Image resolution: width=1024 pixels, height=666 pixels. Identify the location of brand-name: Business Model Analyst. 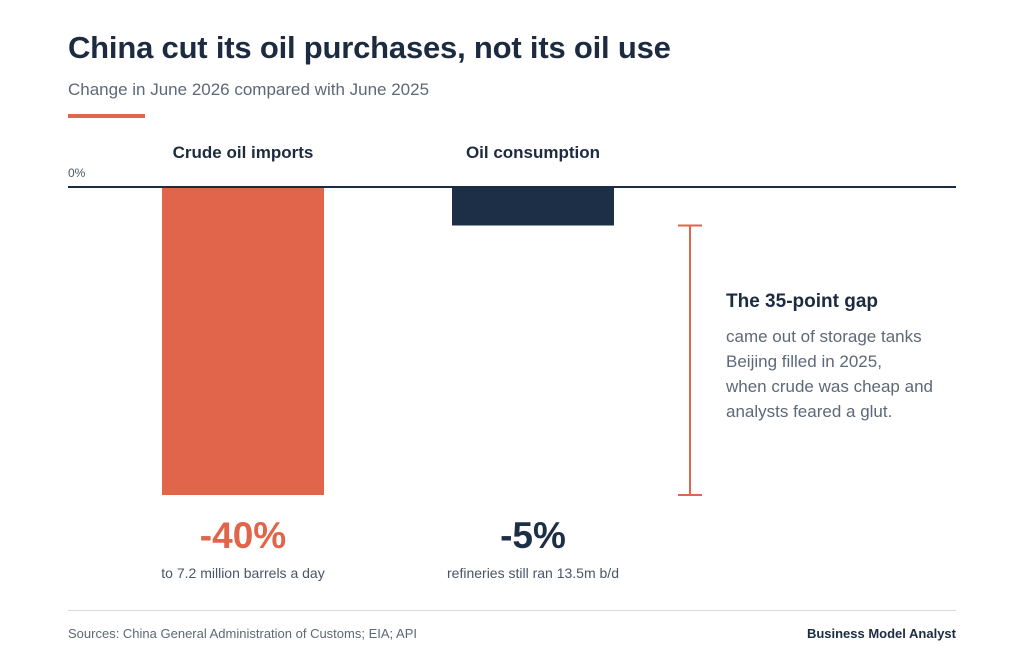
(881, 633).